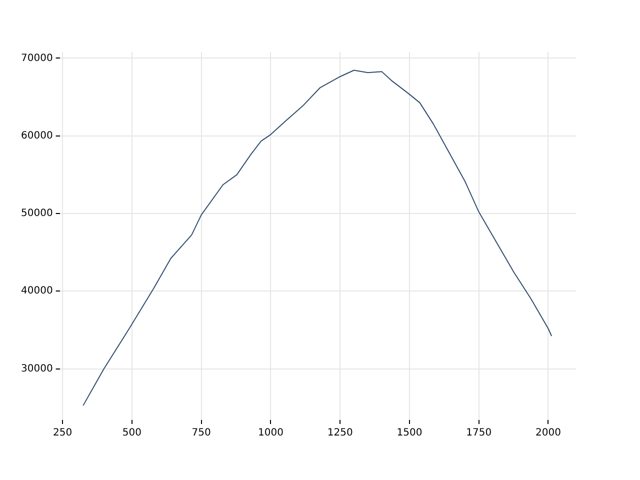  What do you see at coordinates (271, 433) in the screenshot?
I see `x-tick-label: 1000` at bounding box center [271, 433].